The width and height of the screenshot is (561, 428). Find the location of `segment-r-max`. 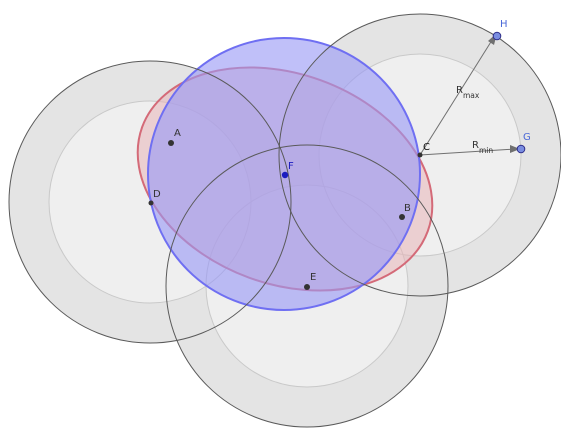

segment-r-max is located at coordinates (457, 96).